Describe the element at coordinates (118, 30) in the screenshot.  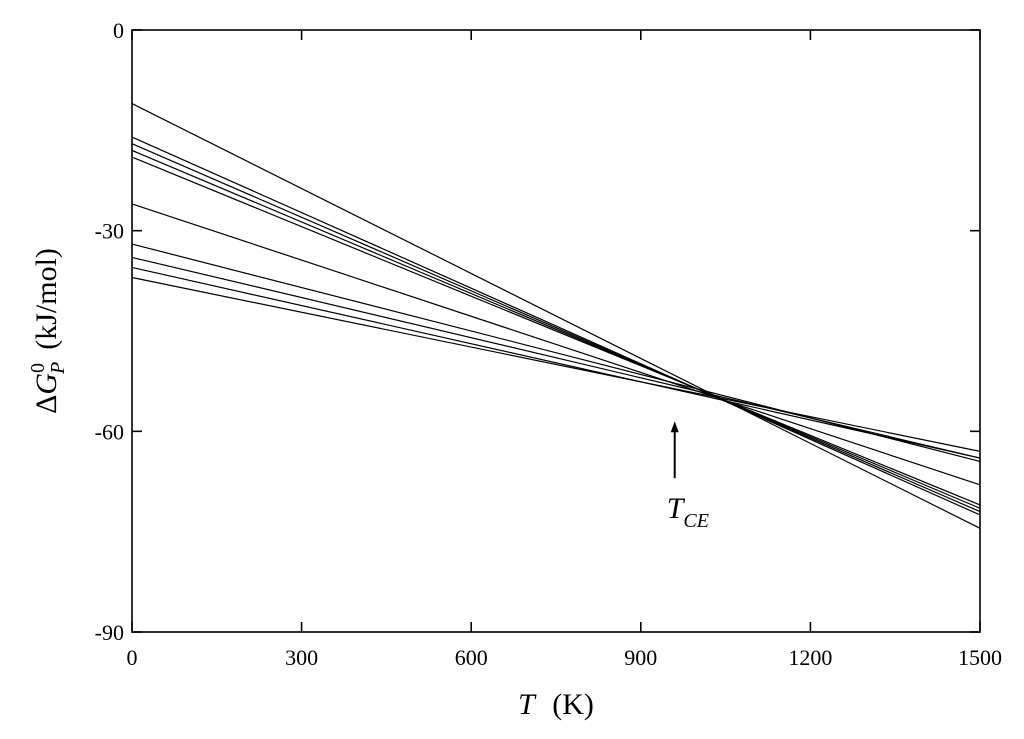
I see `y-tick-label: 0` at that location.